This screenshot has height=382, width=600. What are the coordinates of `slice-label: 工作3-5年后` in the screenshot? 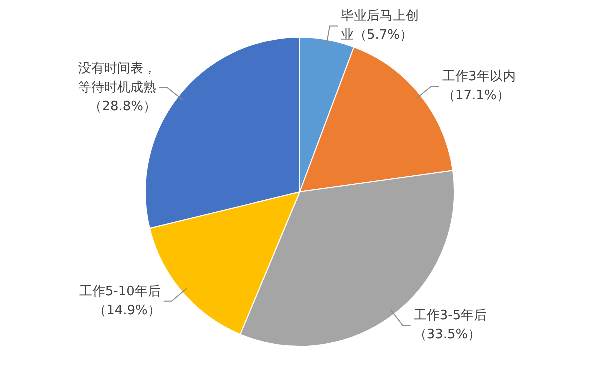 It's located at (451, 316).